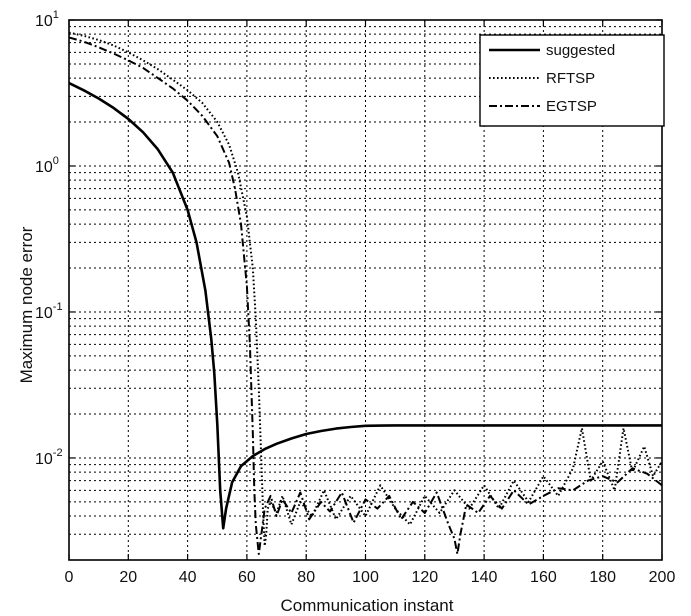  I want to click on x-tick-label: 180, so click(602, 577).